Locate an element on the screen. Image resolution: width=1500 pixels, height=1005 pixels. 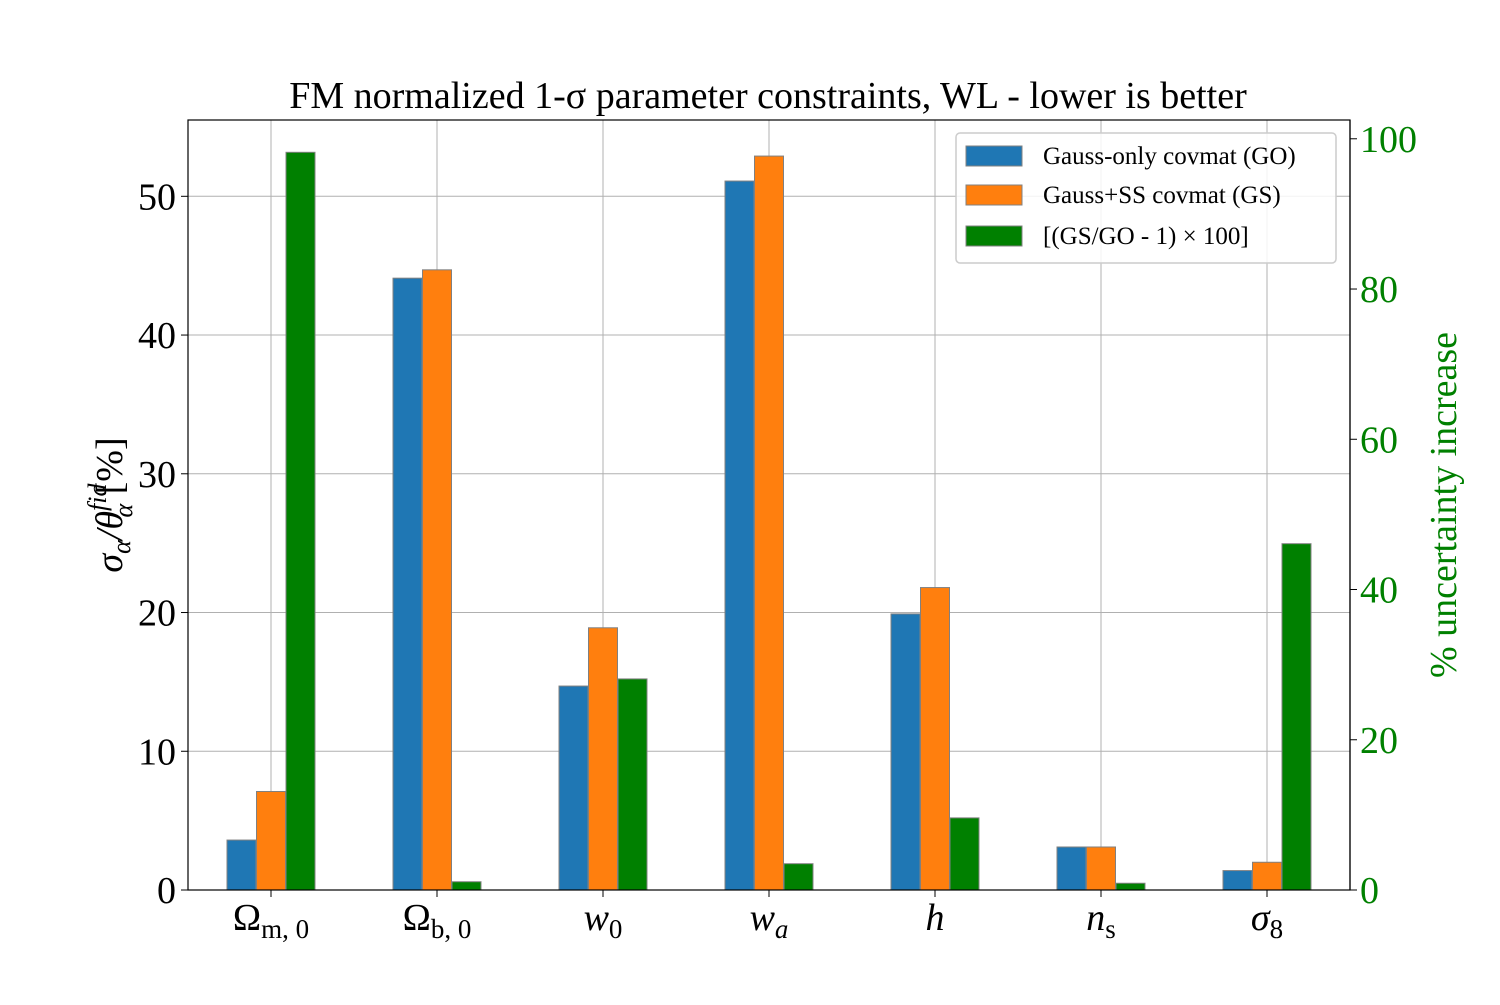
left-tick-label: 30 is located at coordinates (157, 475).